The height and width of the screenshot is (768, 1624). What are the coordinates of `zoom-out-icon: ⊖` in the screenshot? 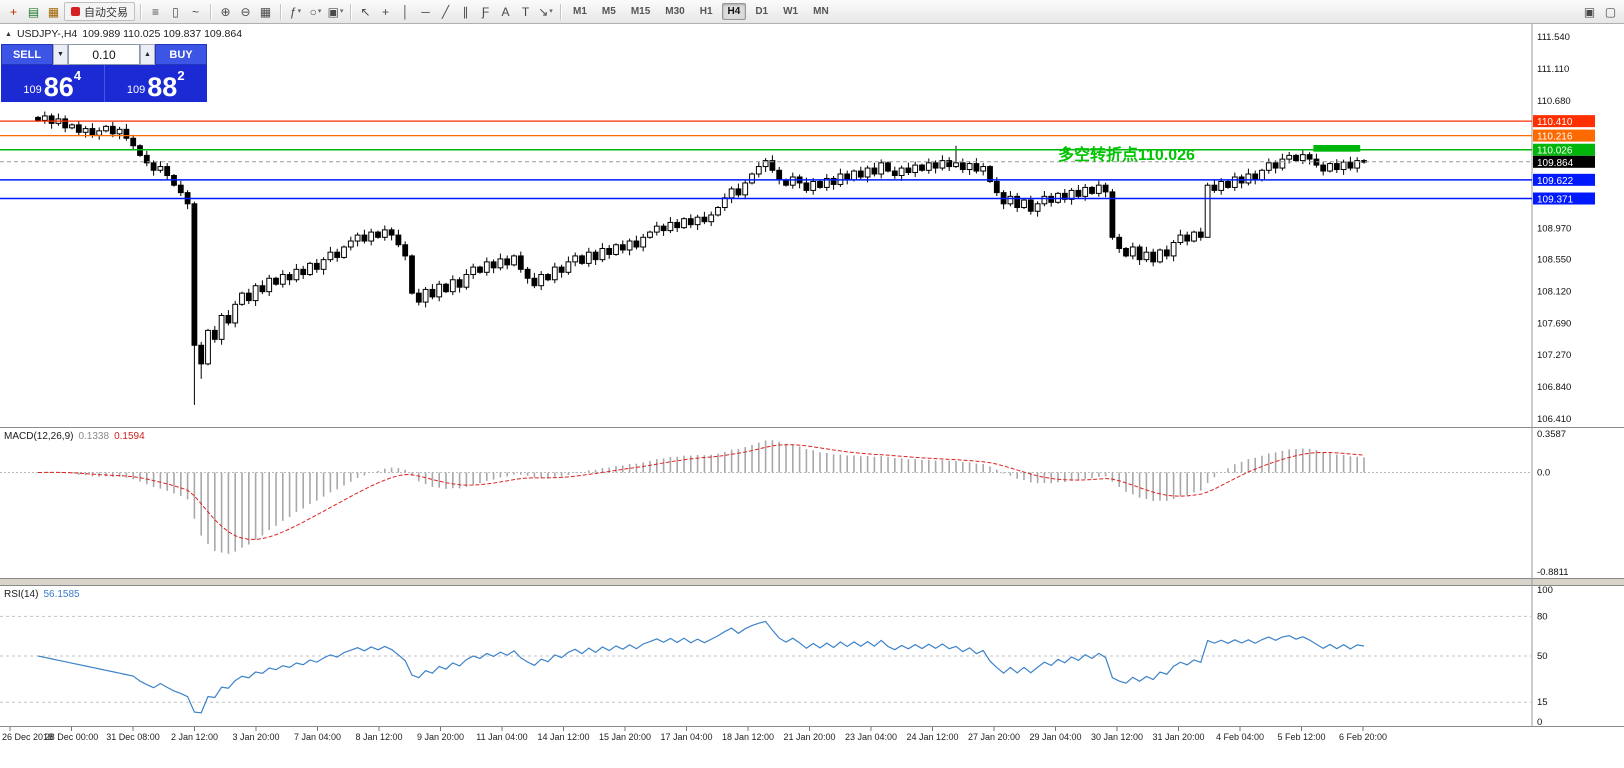 It's located at (245, 11).